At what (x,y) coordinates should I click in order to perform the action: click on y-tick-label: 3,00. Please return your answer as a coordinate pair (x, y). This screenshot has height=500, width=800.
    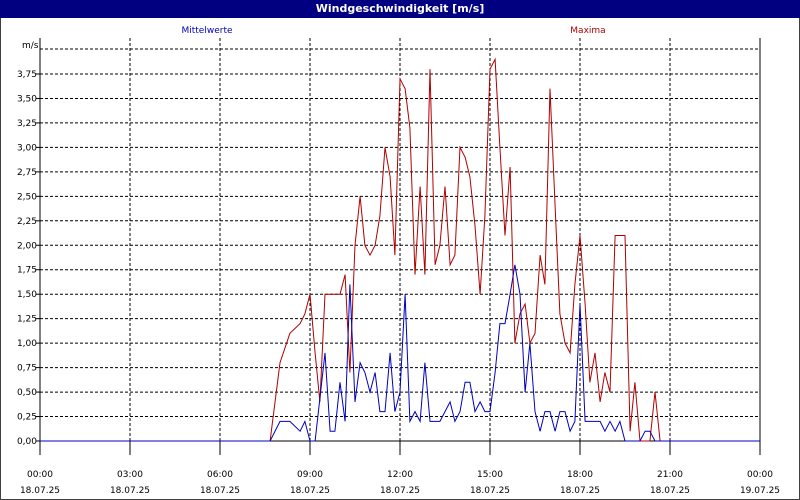
    Looking at the image, I should click on (27, 148).